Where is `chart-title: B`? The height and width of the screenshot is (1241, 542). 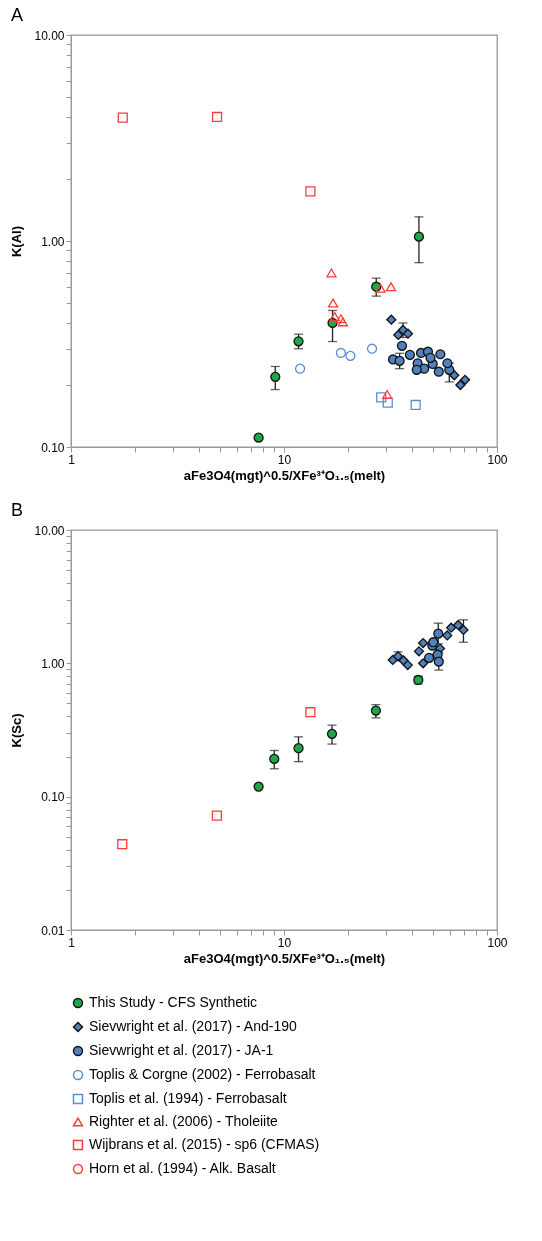
chart-title: B is located at coordinates (16, 510).